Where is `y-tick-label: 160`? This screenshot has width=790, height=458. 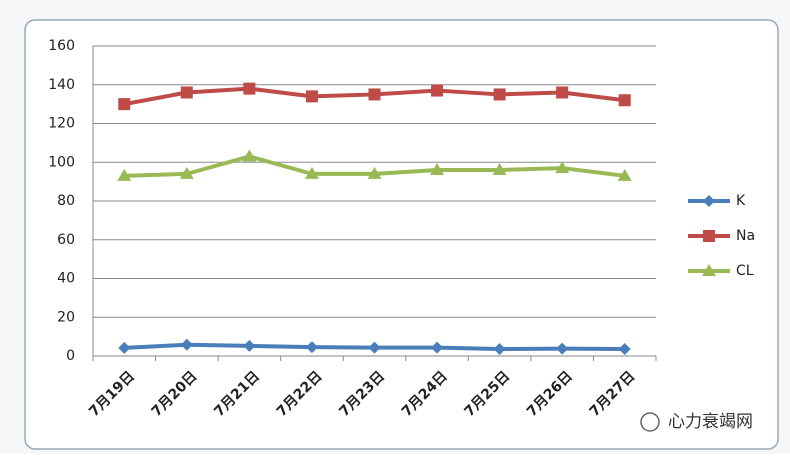 y-tick-label: 160 is located at coordinates (61, 46).